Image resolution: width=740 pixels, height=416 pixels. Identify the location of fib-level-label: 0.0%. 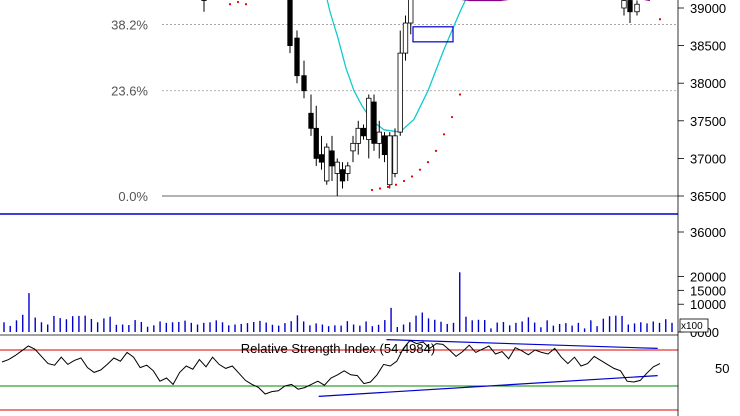
(133, 196).